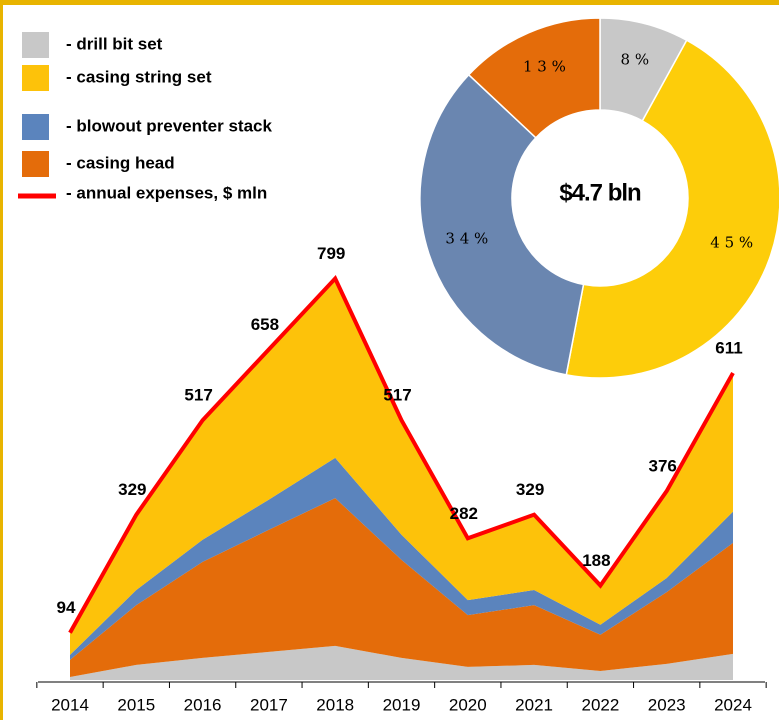  Describe the element at coordinates (114, 43) in the screenshot. I see `legend-label: - drill bit set` at that location.